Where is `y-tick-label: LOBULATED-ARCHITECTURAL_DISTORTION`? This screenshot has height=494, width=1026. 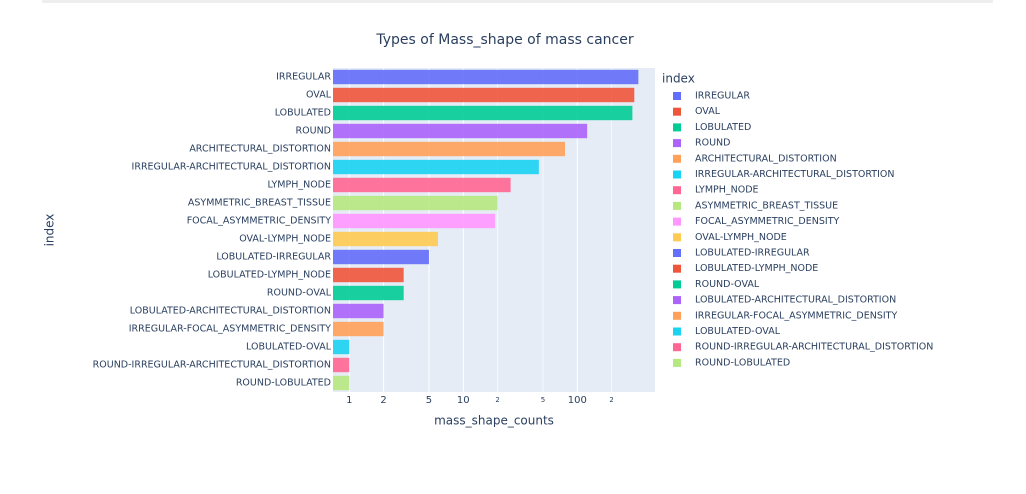
y-tick-label: LOBULATED-ARCHITECTURAL_DISTORTION is located at coordinates (230, 311).